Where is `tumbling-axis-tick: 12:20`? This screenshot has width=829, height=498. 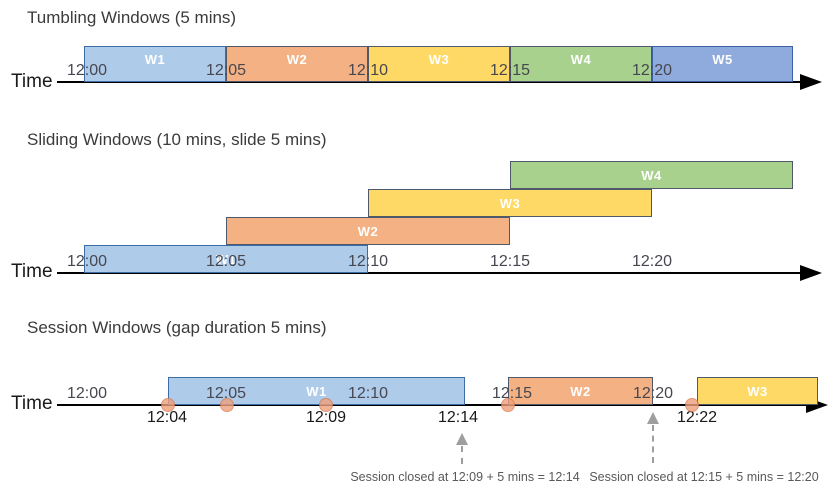
tumbling-axis-tick: 12:20 is located at coordinates (652, 70).